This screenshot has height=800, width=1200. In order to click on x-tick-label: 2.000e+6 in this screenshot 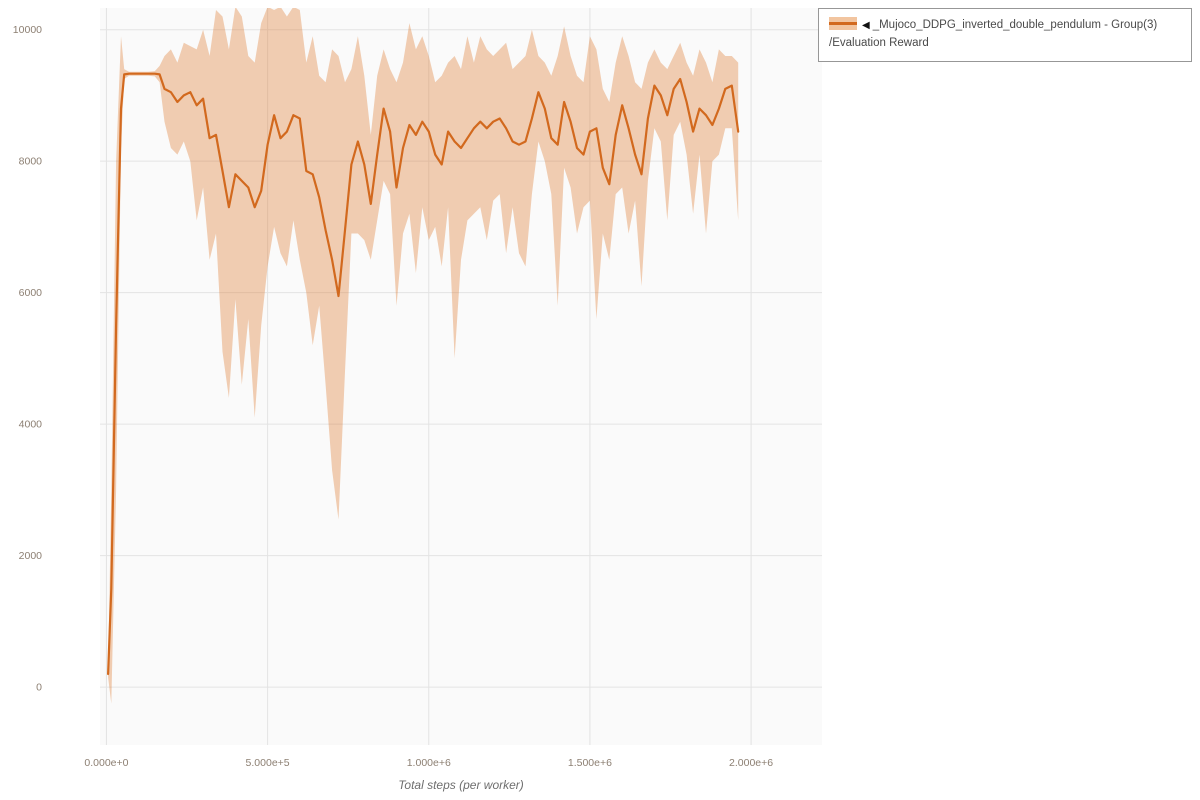, I will do `click(751, 763)`.